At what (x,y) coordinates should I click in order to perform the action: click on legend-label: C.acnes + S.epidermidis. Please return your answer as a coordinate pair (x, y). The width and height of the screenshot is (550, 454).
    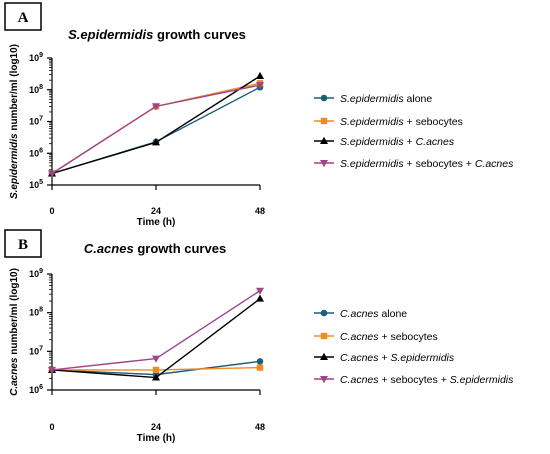
    Looking at the image, I should click on (397, 358).